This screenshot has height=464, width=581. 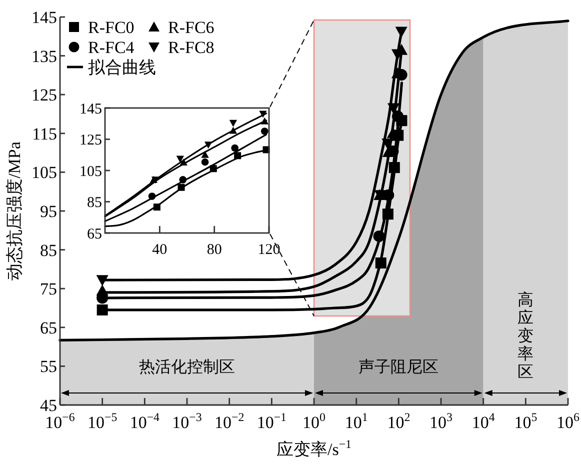 What do you see at coordinates (122, 67) in the screenshot?
I see `legend-label: 拟合曲线` at bounding box center [122, 67].